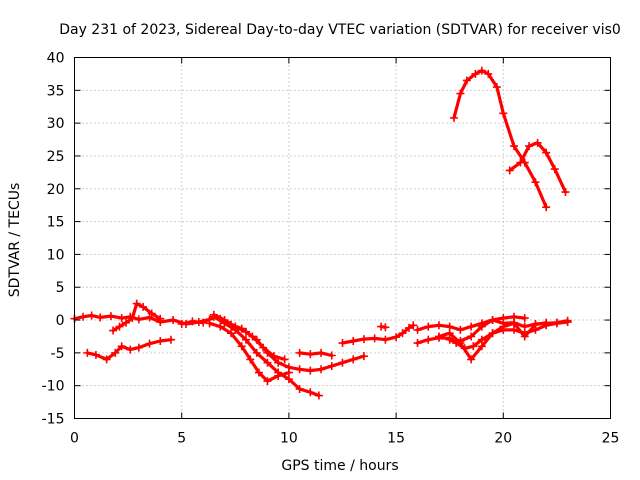 Image resolution: width=640 pixels, height=480 pixels. What do you see at coordinates (58, 354) in the screenshot?
I see `y-tick-label: -5` at bounding box center [58, 354].